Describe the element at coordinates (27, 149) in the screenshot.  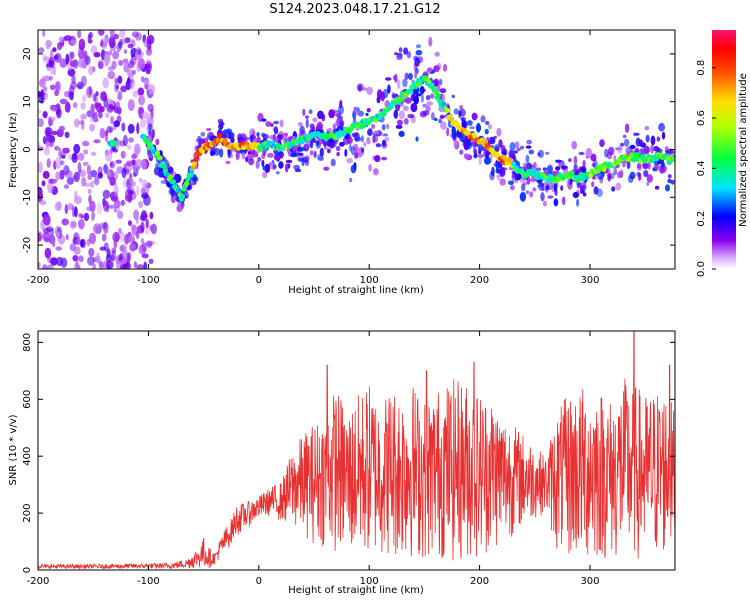
I see `spectrogram-y-tick-label: 0` at that location.